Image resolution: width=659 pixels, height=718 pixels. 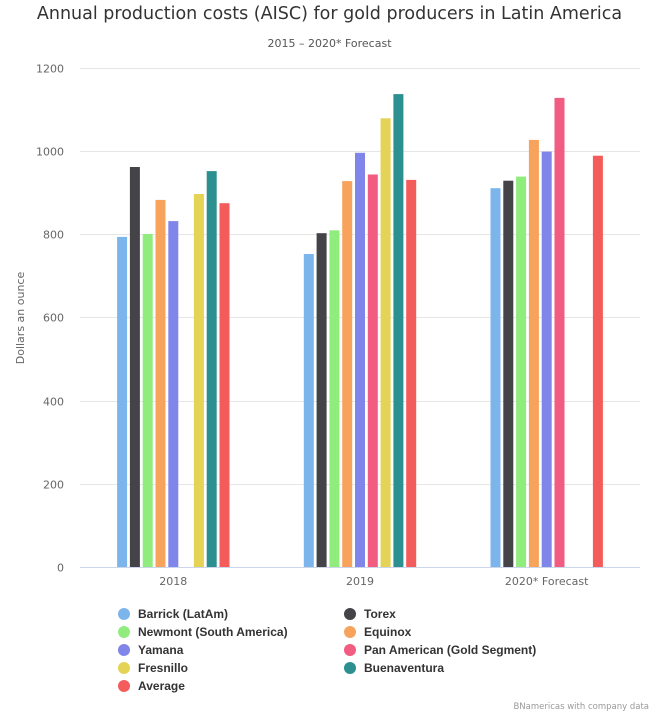 I want to click on bar-average-2020-forecast, so click(x=597, y=361).